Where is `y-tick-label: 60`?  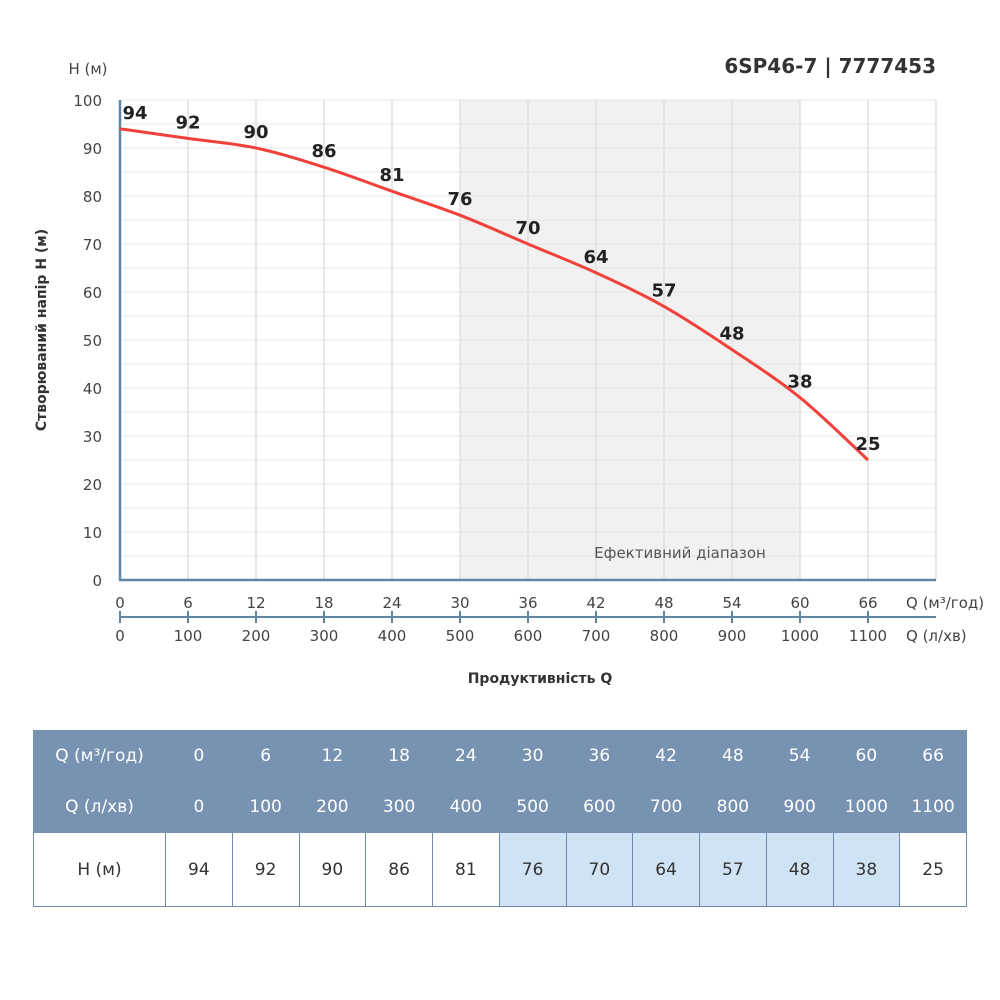
y-tick-label: 60 is located at coordinates (92, 293).